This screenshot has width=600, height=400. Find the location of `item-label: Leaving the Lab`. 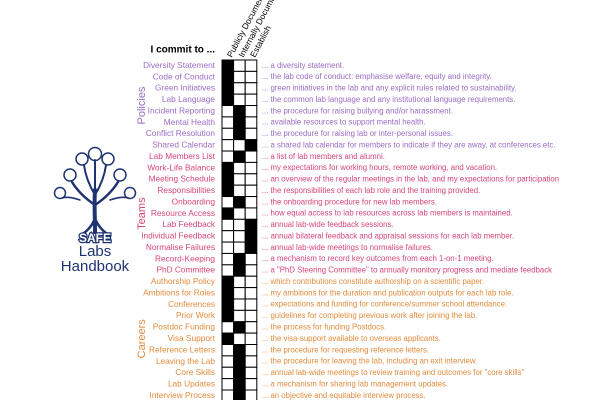

item-label: Leaving the Lab is located at coordinates (185, 361).